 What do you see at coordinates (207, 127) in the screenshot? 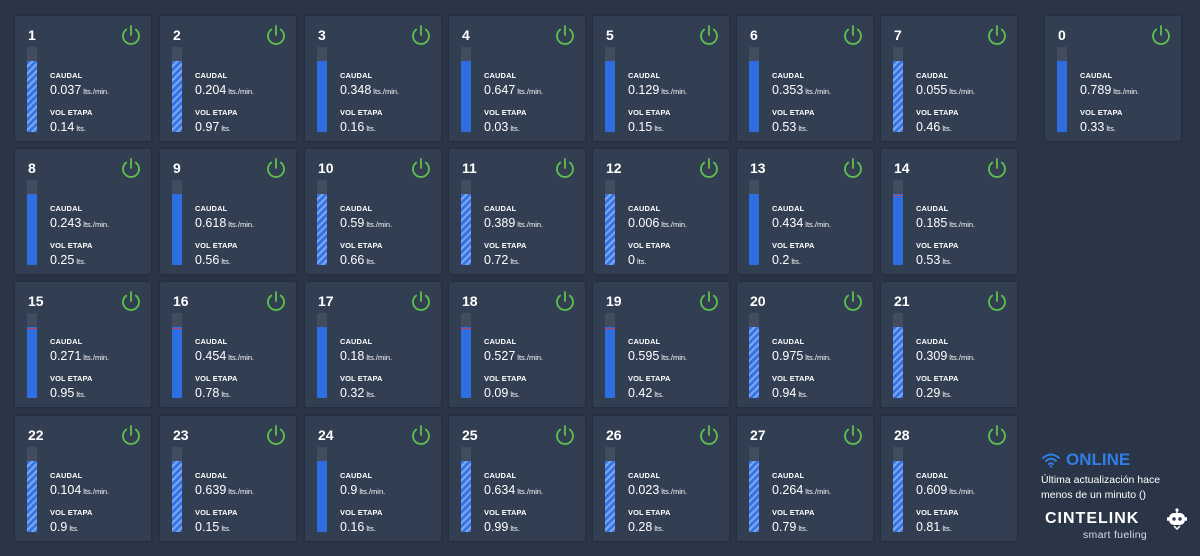
I see `vol-etapa-value: 0.97` at bounding box center [207, 127].